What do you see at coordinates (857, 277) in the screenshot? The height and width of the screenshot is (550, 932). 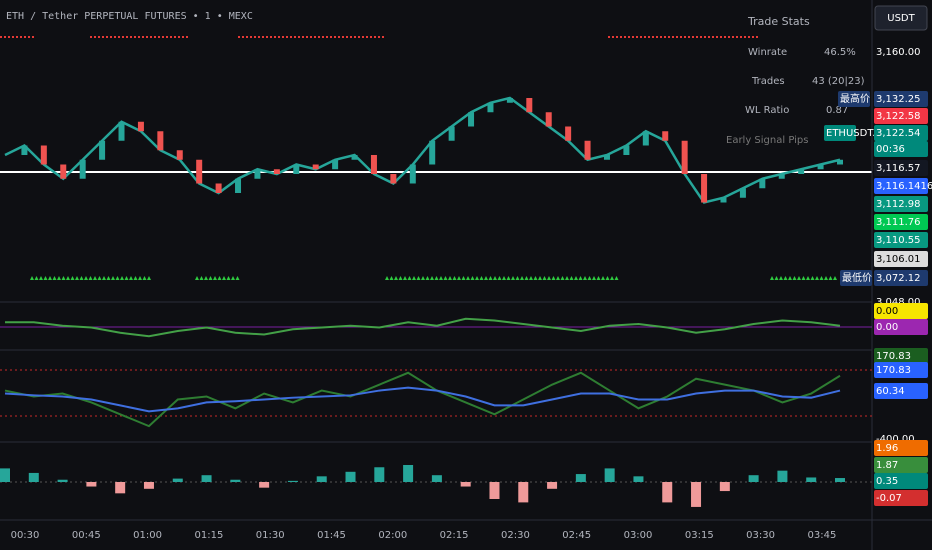 I see `price-label: 最低价` at bounding box center [857, 277].